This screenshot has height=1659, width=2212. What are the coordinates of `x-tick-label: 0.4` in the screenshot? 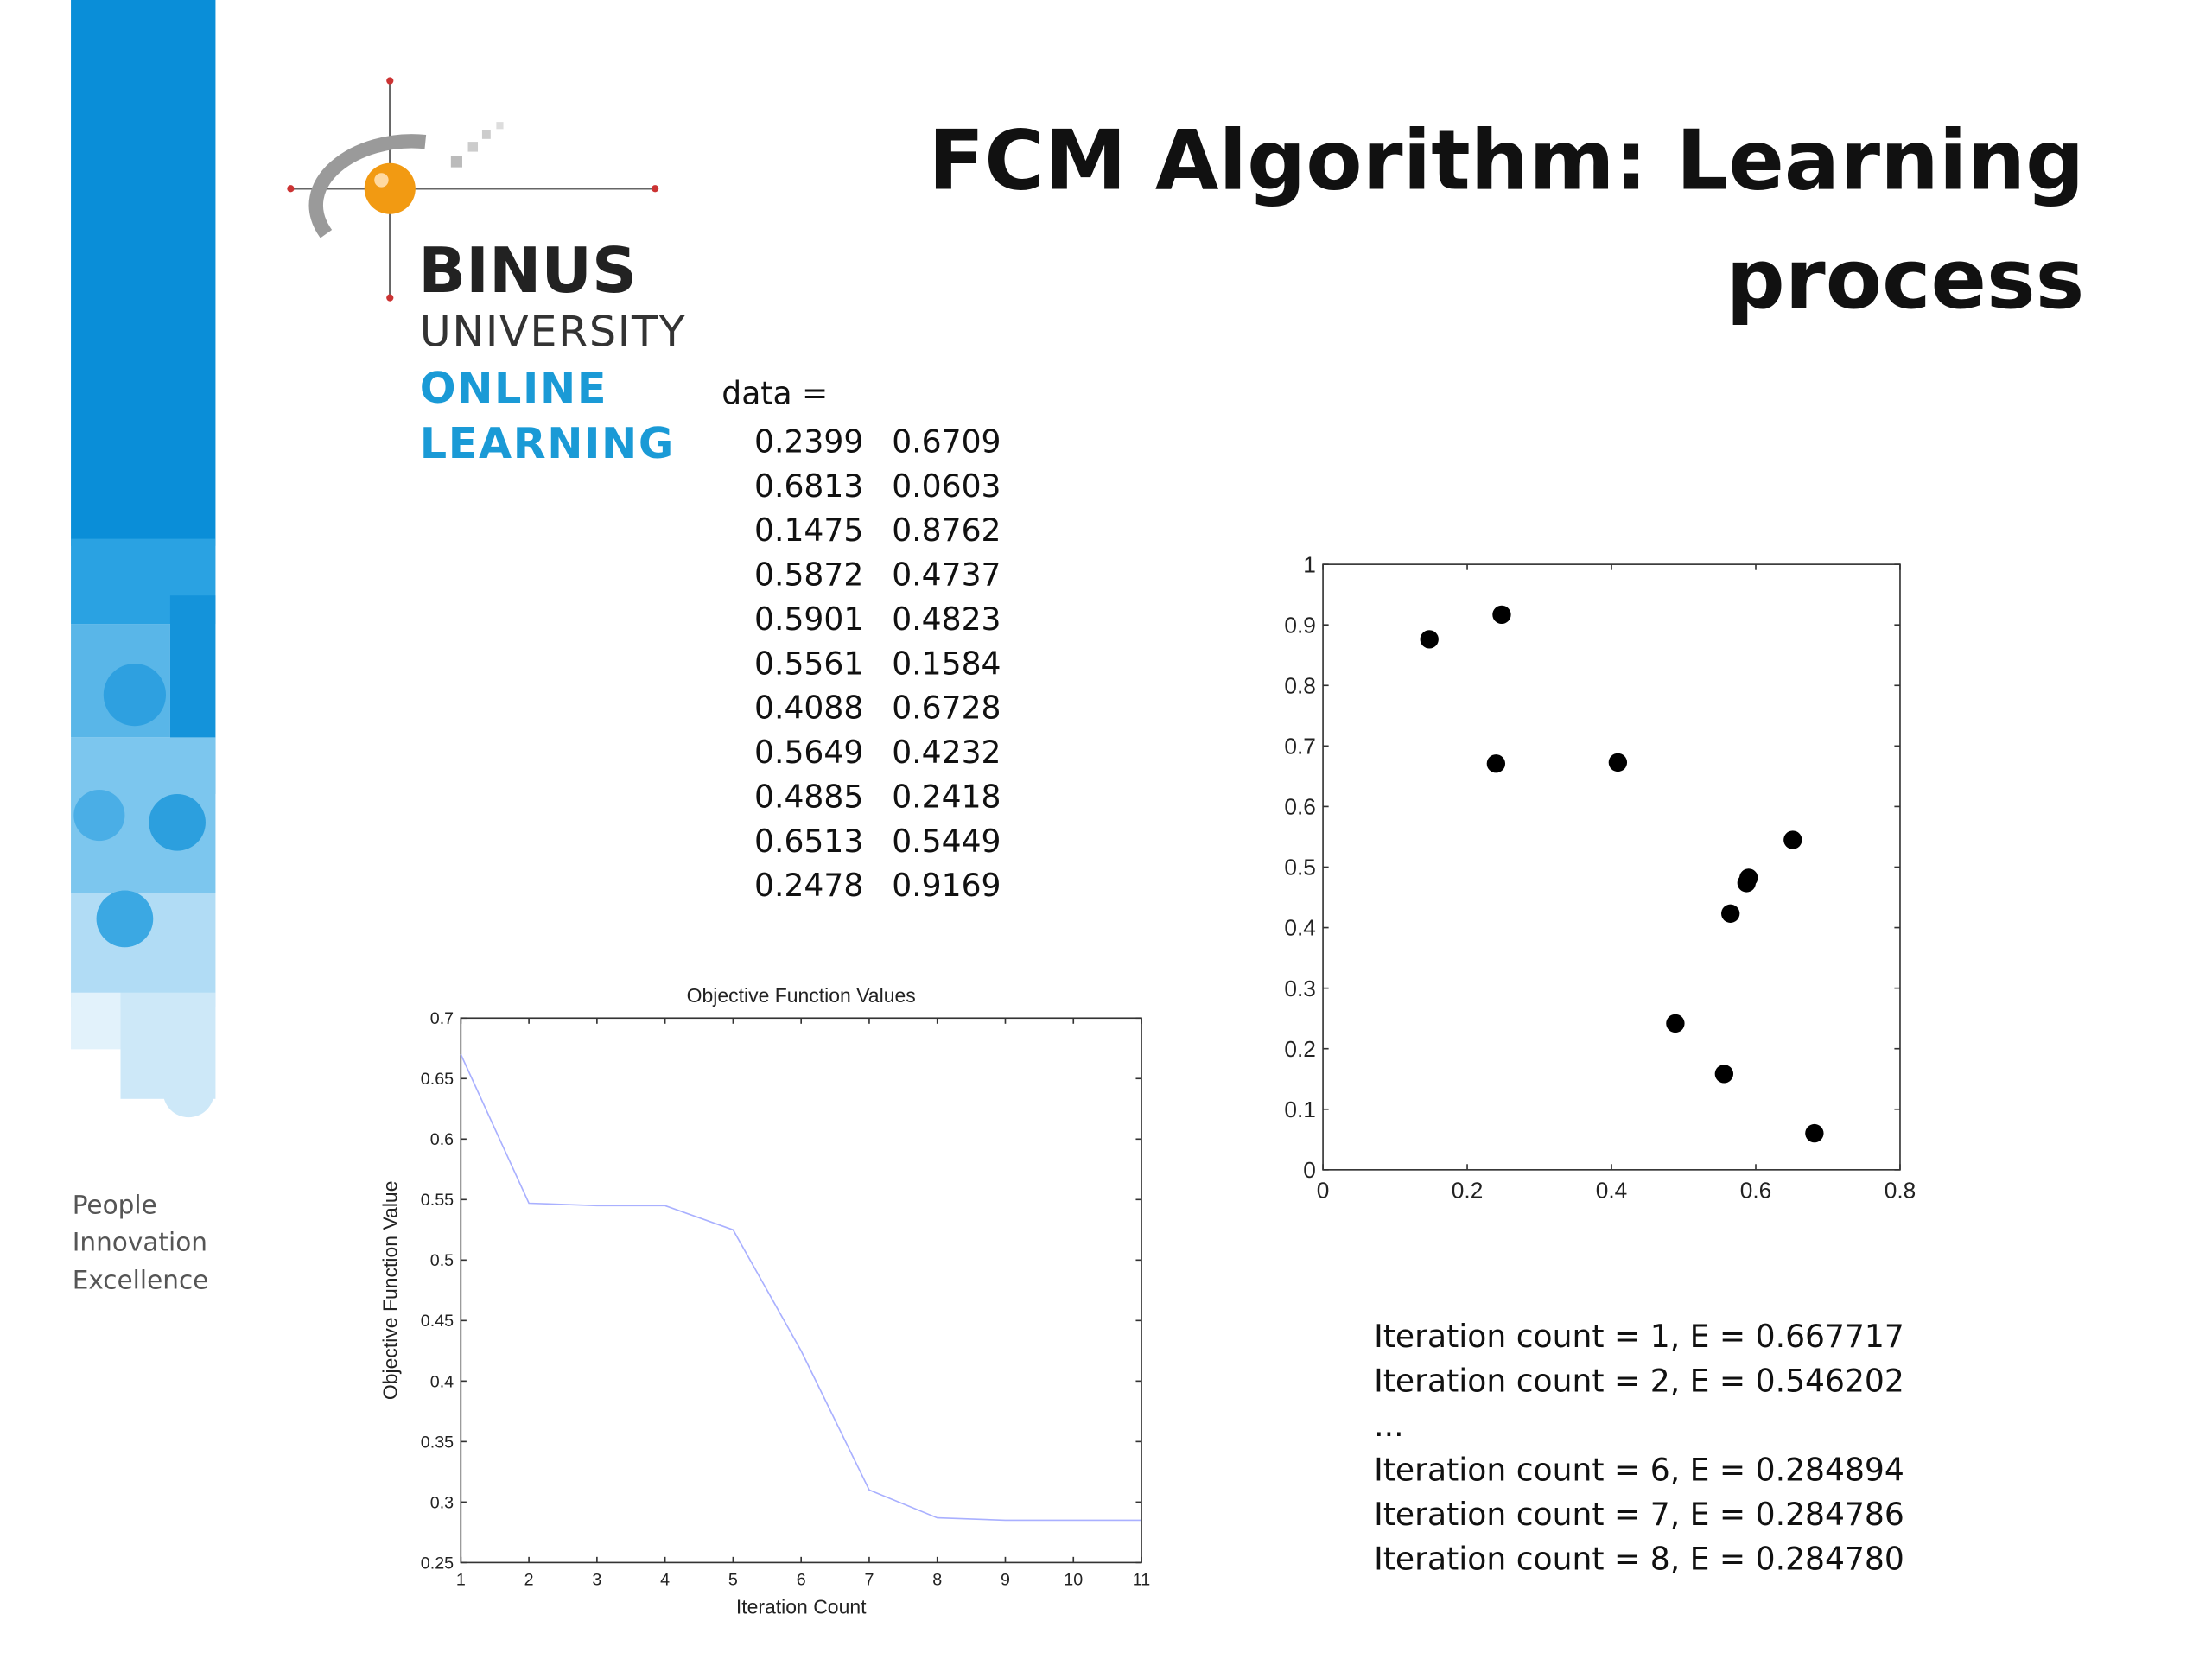 It's located at (1612, 1191).